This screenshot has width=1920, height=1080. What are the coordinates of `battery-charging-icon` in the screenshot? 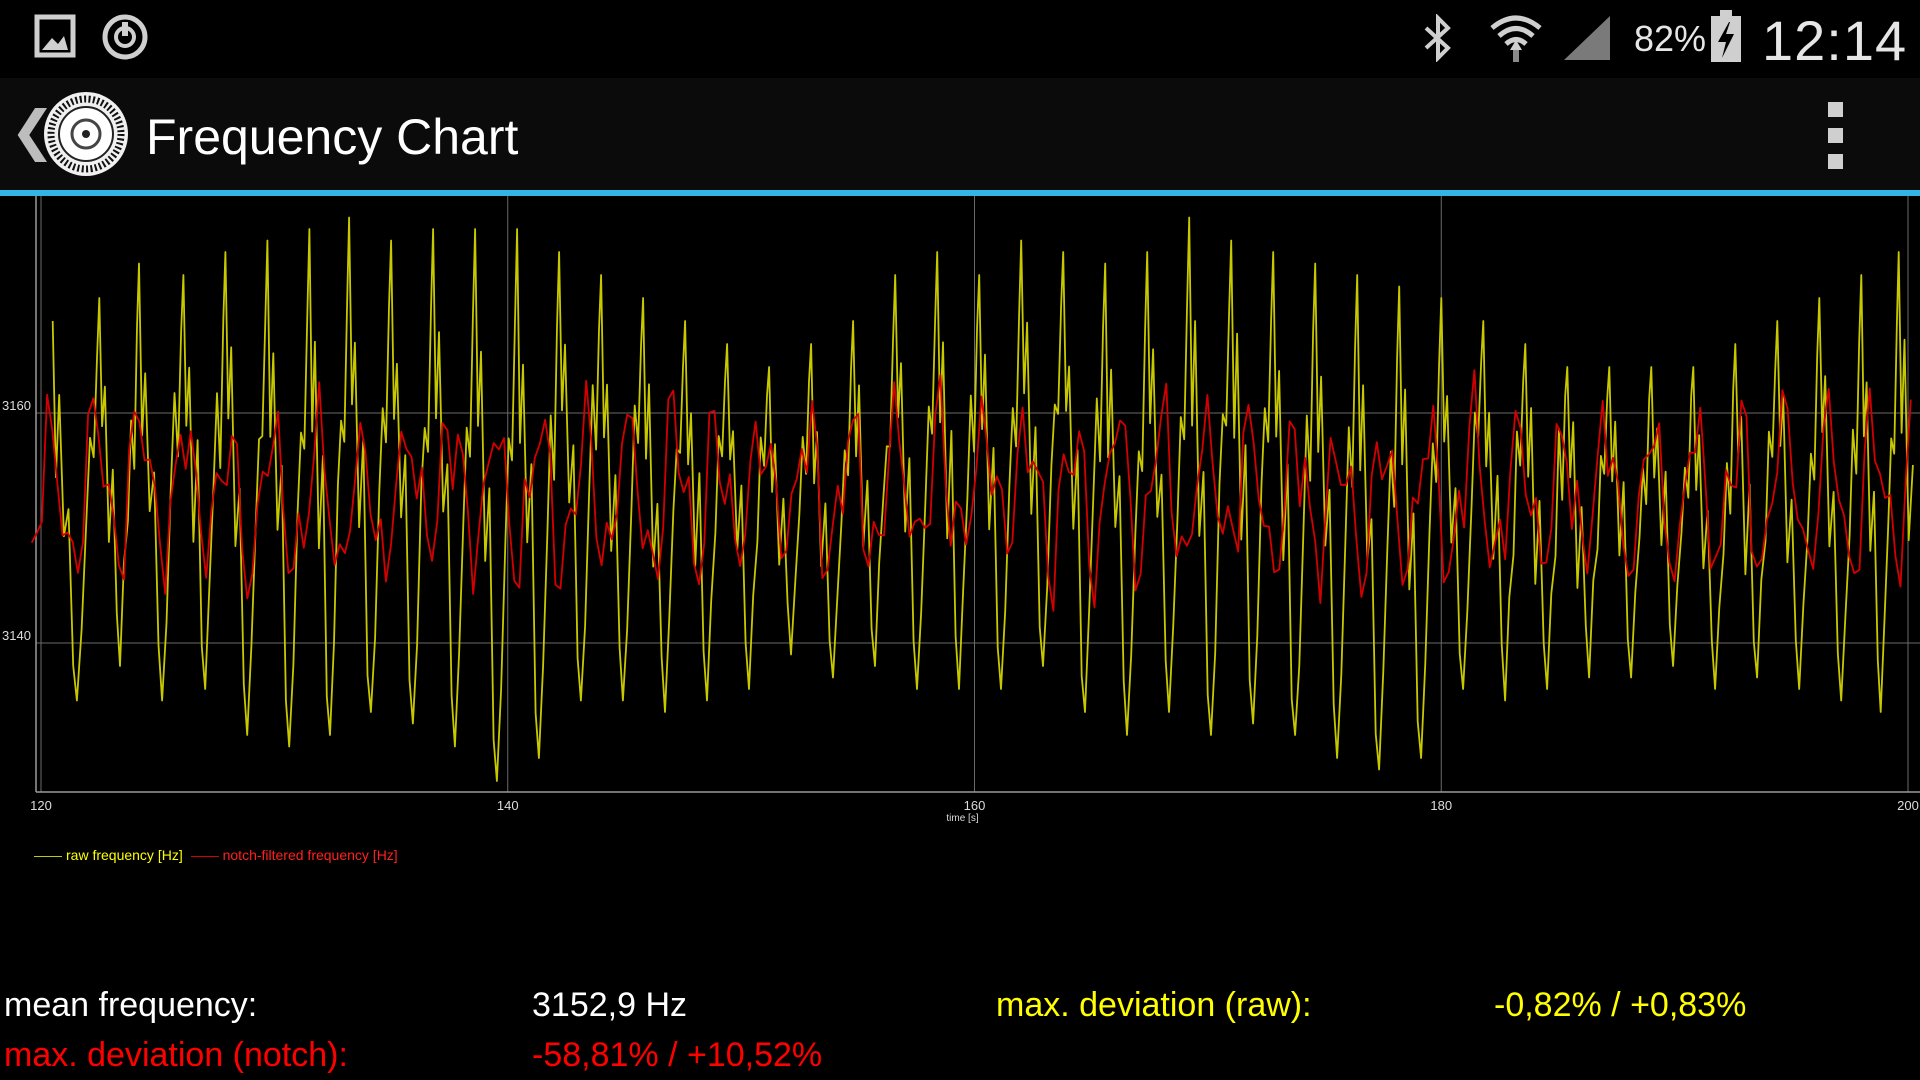 It's located at (1726, 36).